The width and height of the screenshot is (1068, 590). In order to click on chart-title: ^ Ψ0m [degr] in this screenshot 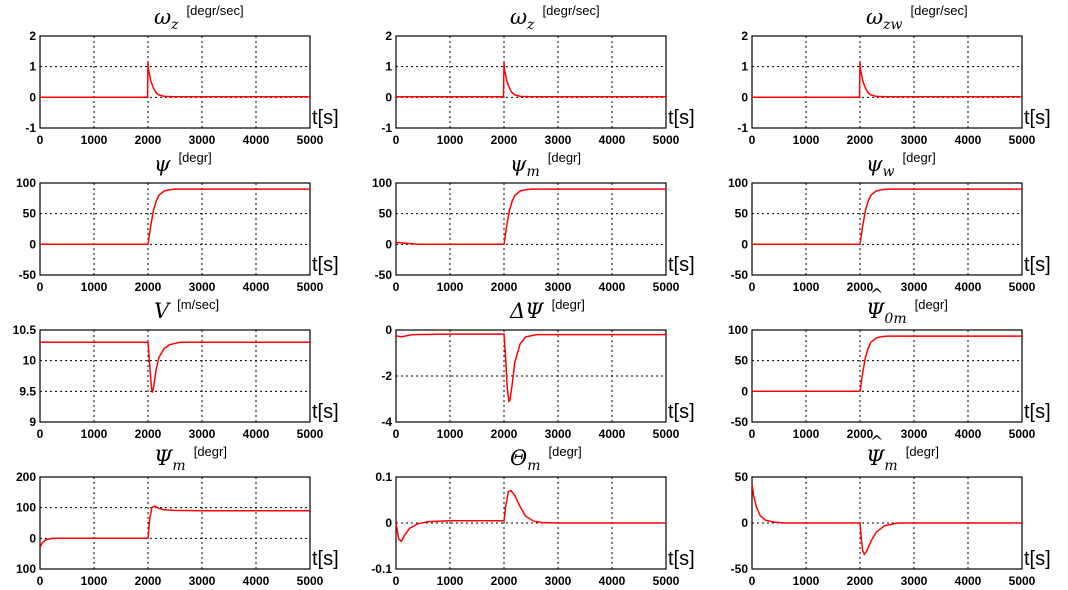, I will do `click(907, 307)`.